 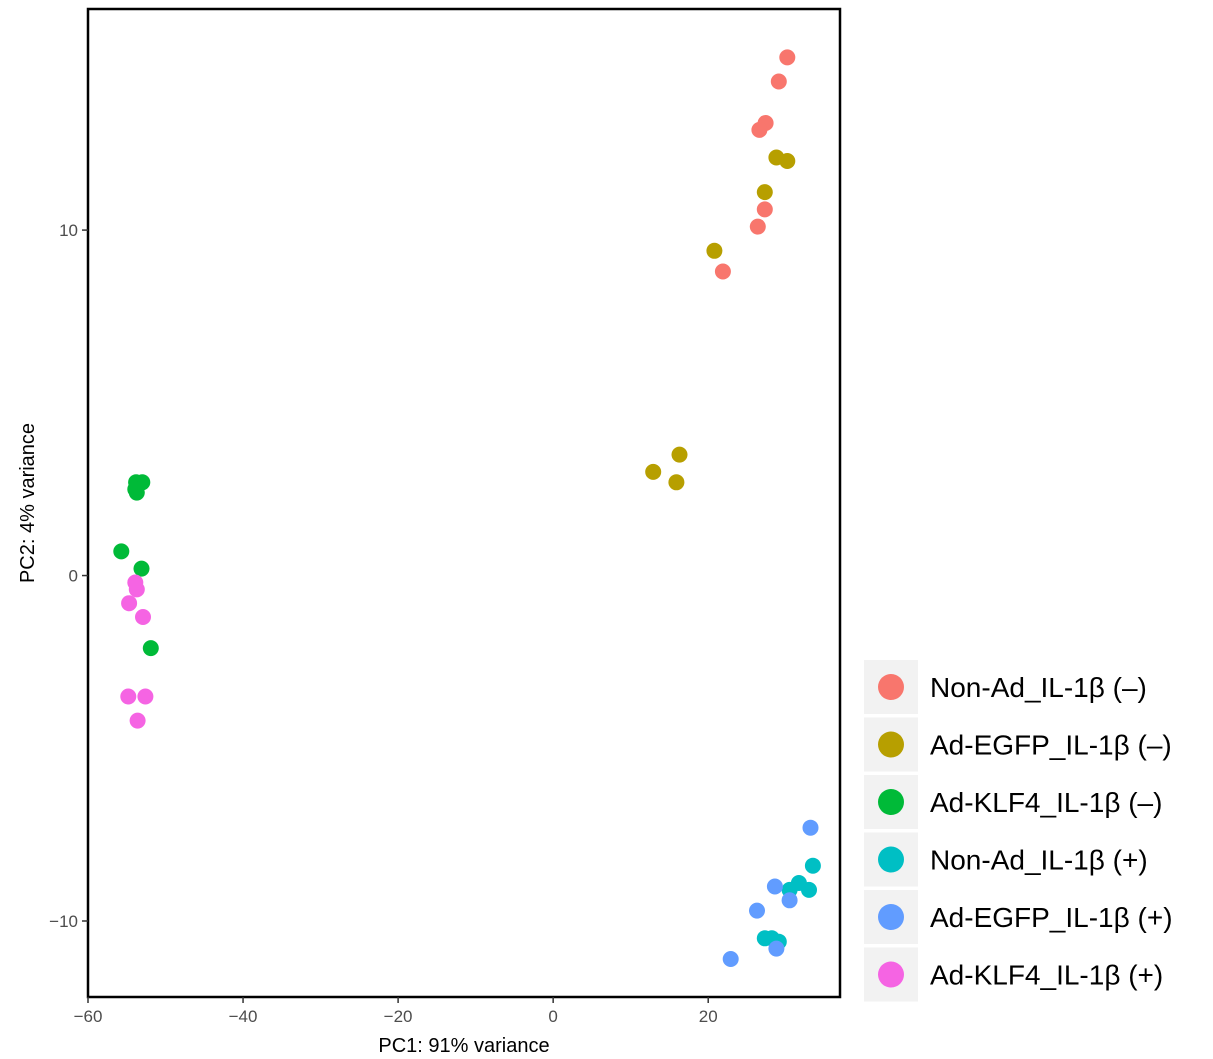 I want to click on data-point-s5-p3, so click(x=143, y=617).